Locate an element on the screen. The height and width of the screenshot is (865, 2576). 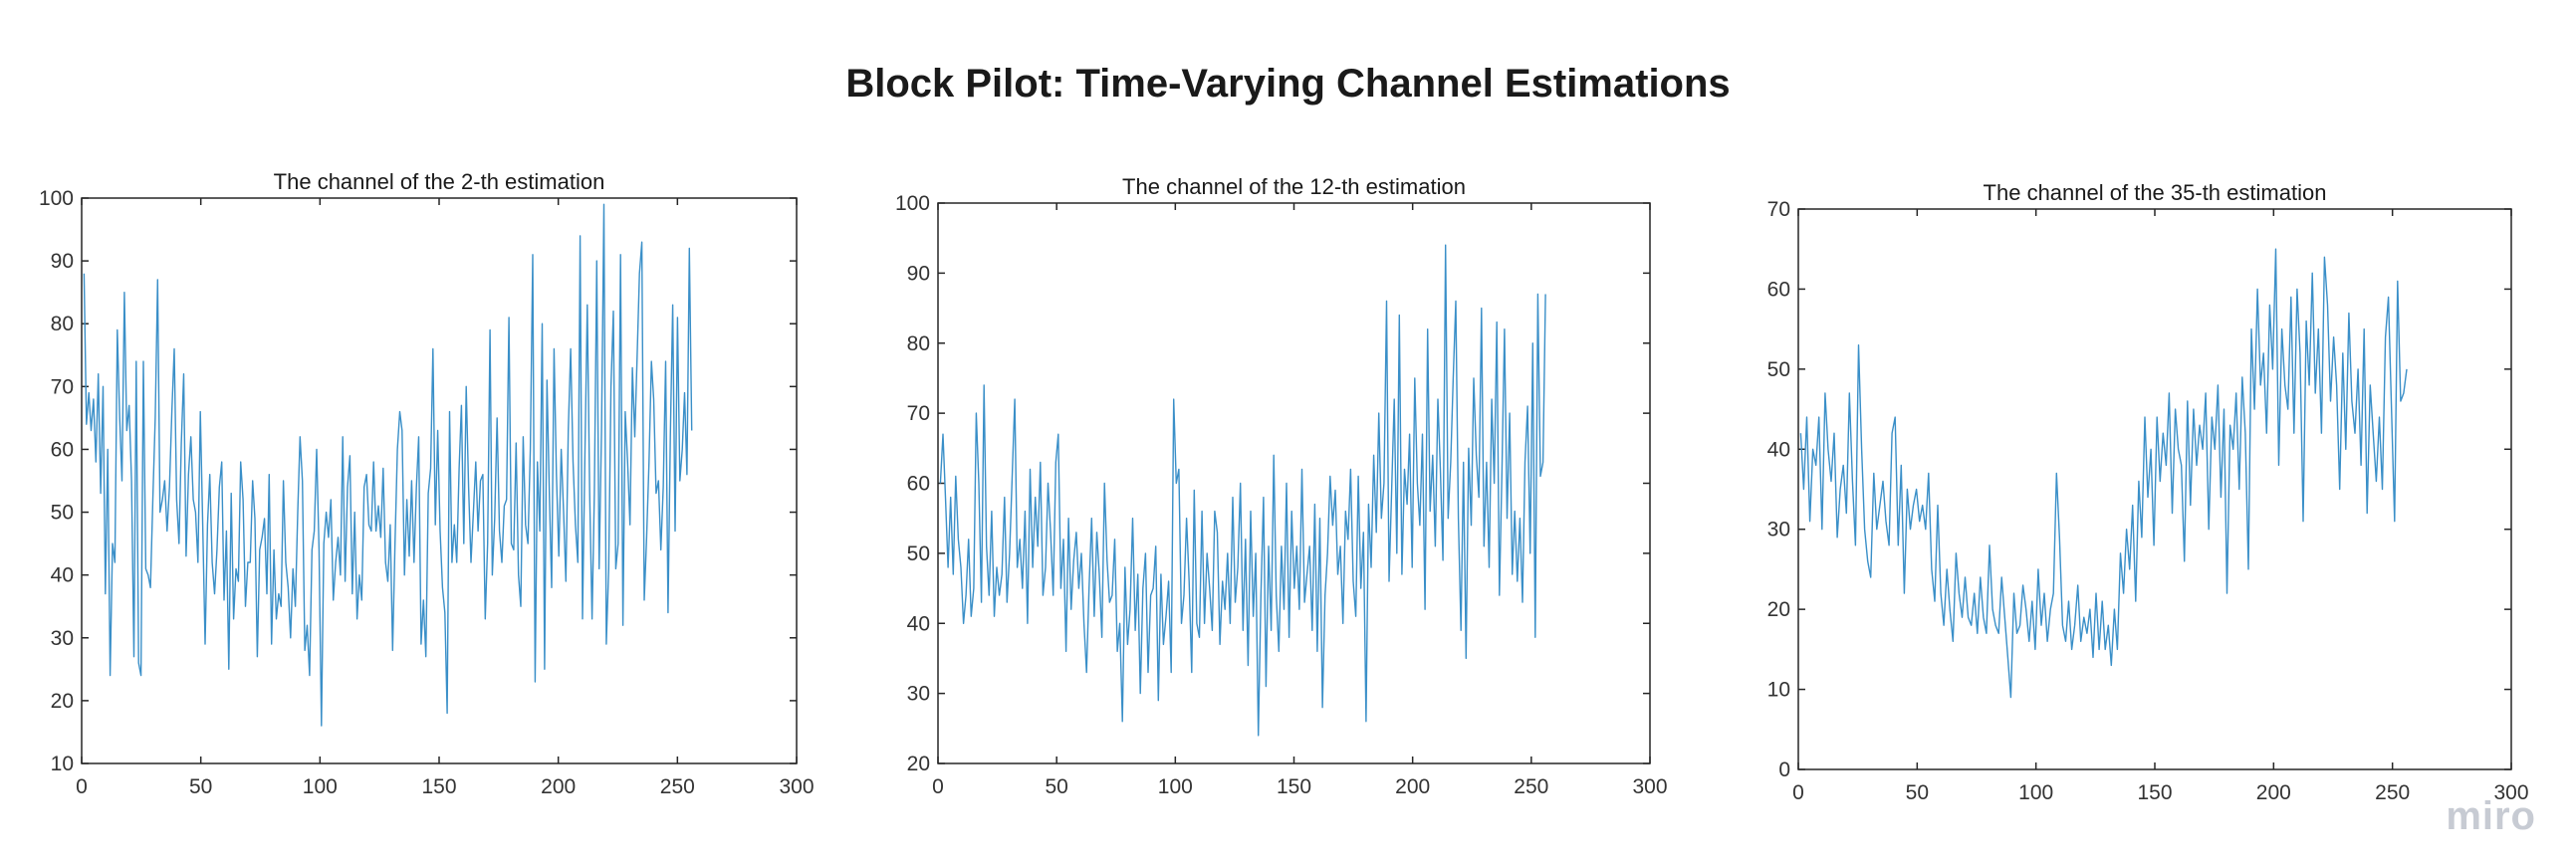
chart-title: The channel of the 12-th estimation is located at coordinates (1294, 186).